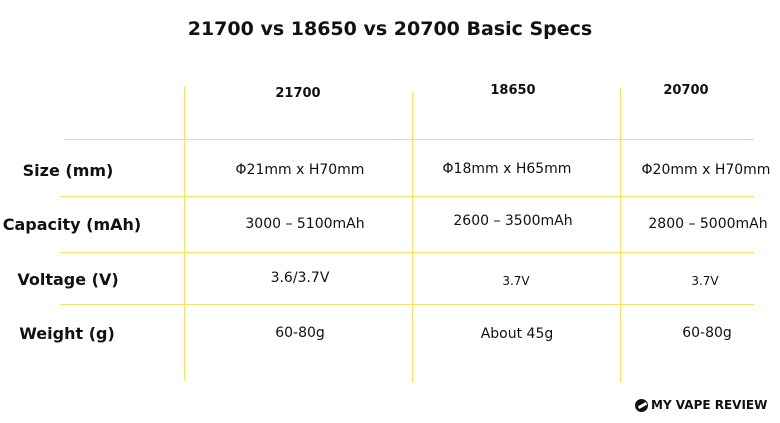 This screenshot has height=423, width=780. I want to click on table-cell: 2600 – 3500mAh, so click(513, 221).